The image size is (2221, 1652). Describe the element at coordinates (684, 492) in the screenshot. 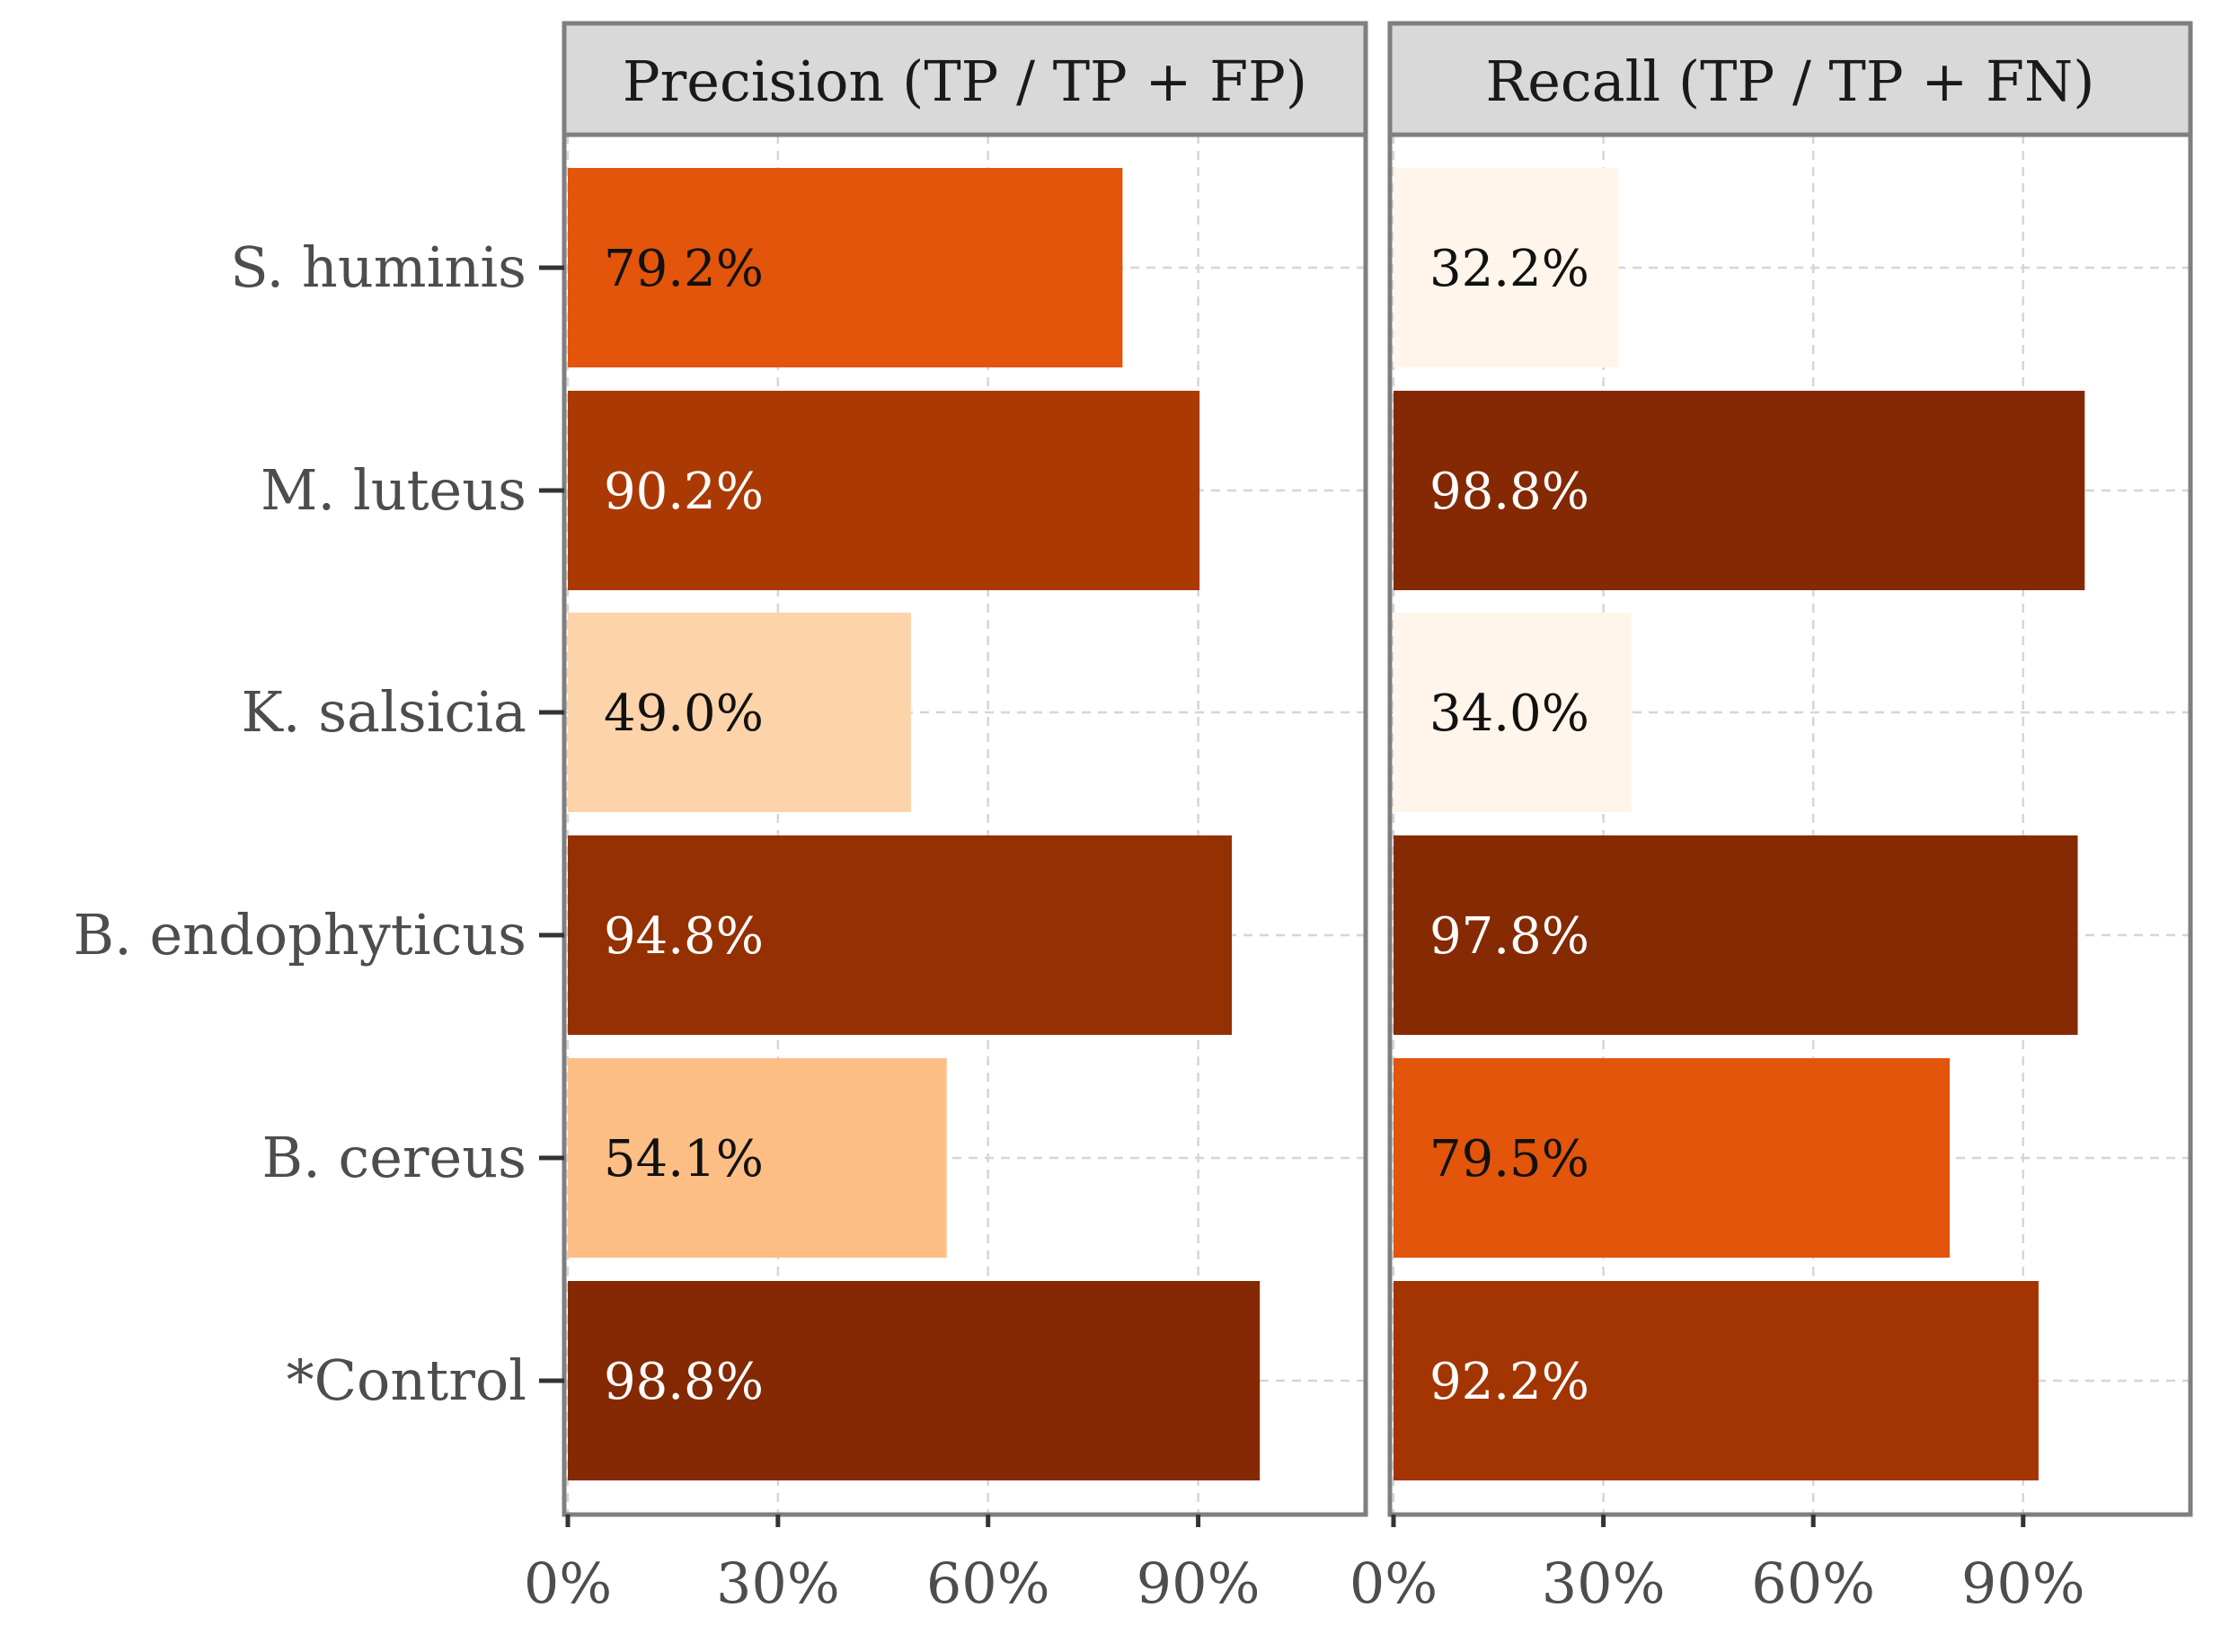

I see `bar-value-label: 90.2%` at that location.